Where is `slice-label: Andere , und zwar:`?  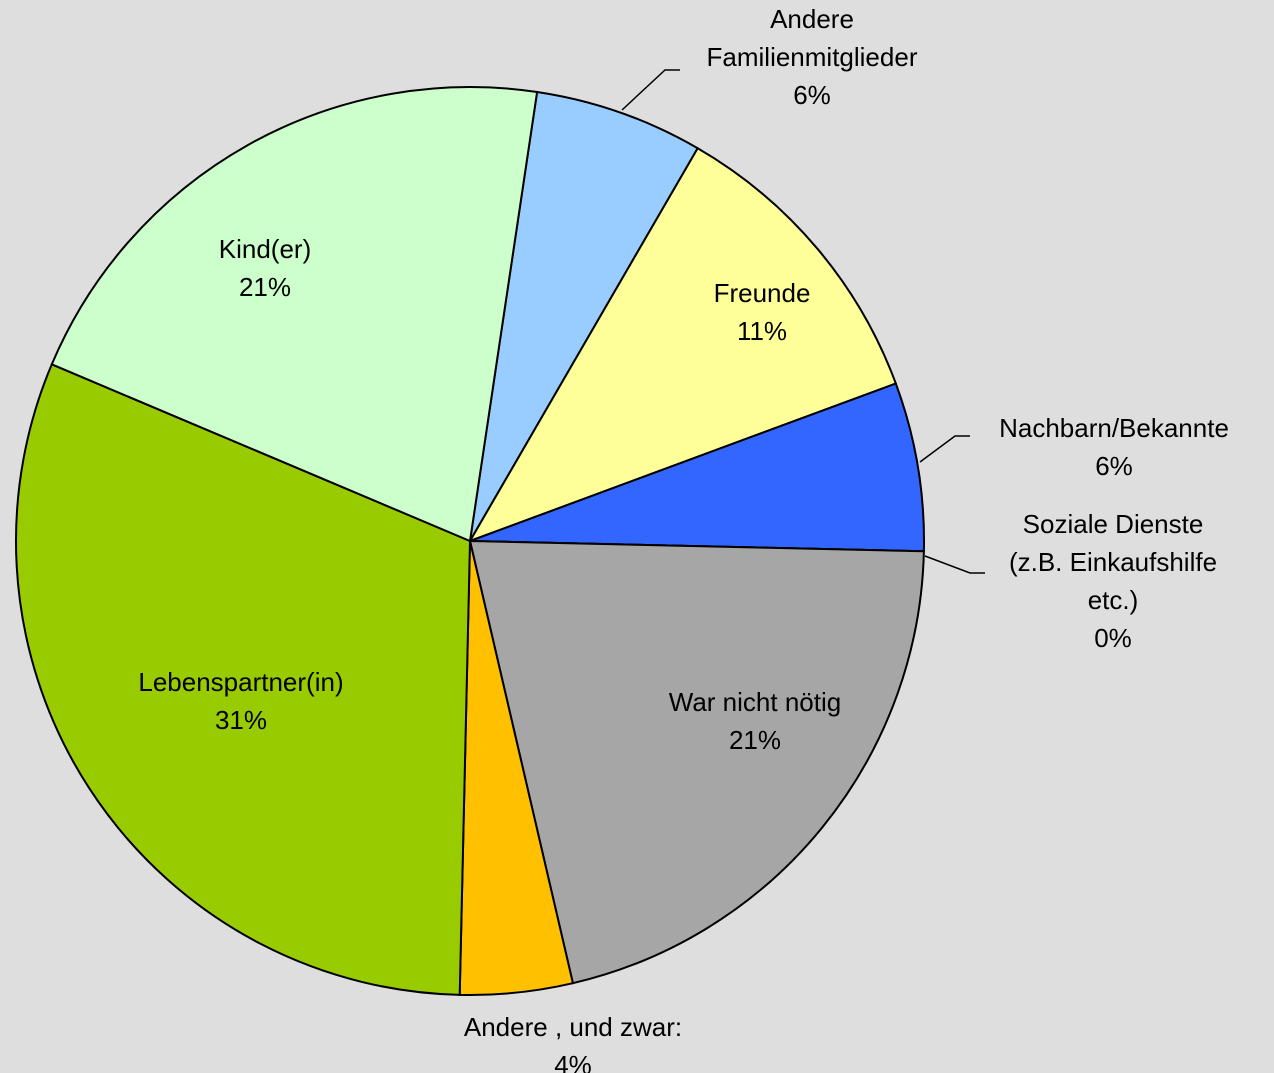 slice-label: Andere , und zwar: is located at coordinates (573, 1027).